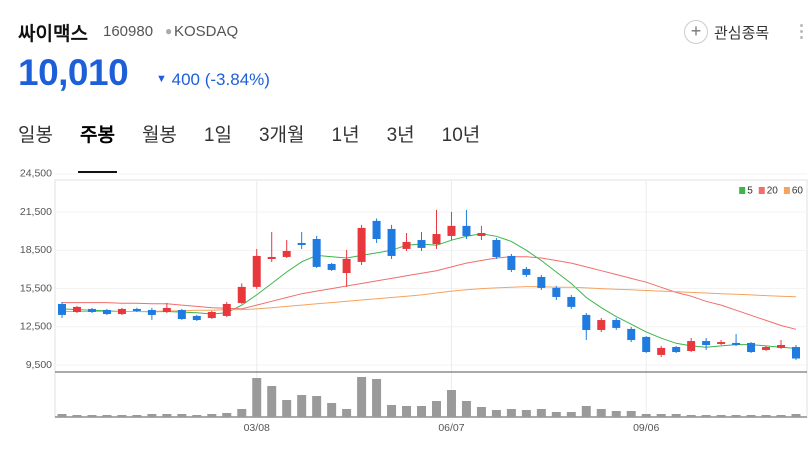 This screenshot has height=449, width=808. I want to click on more-menu, so click(801, 33).